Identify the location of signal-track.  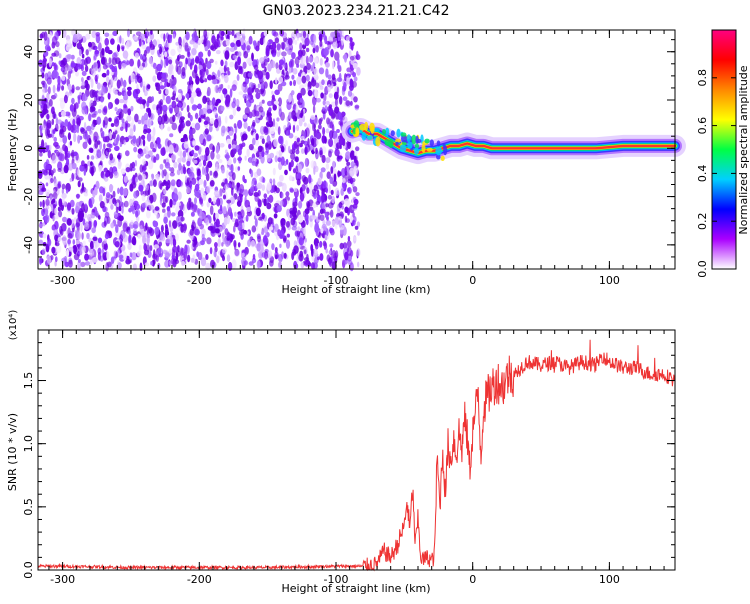
(513, 141).